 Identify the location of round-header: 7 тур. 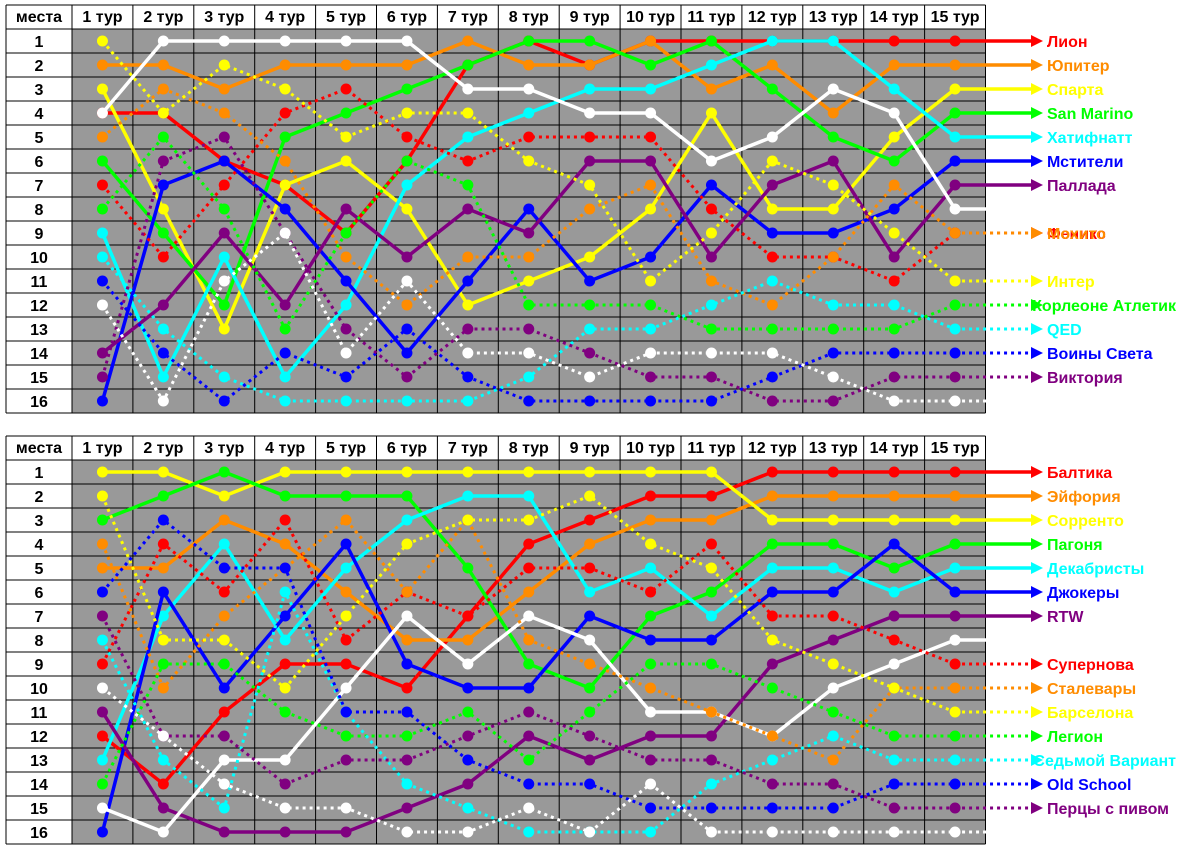
(468, 17).